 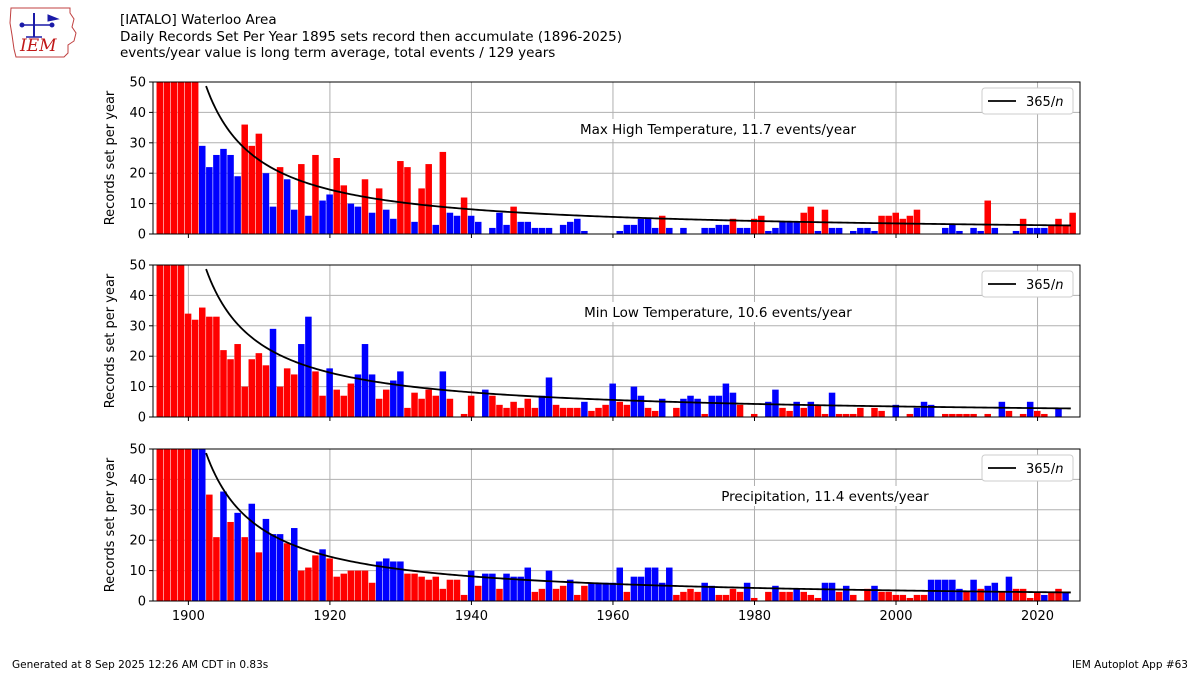 I want to click on y-tick-label: 30, so click(x=137, y=143).